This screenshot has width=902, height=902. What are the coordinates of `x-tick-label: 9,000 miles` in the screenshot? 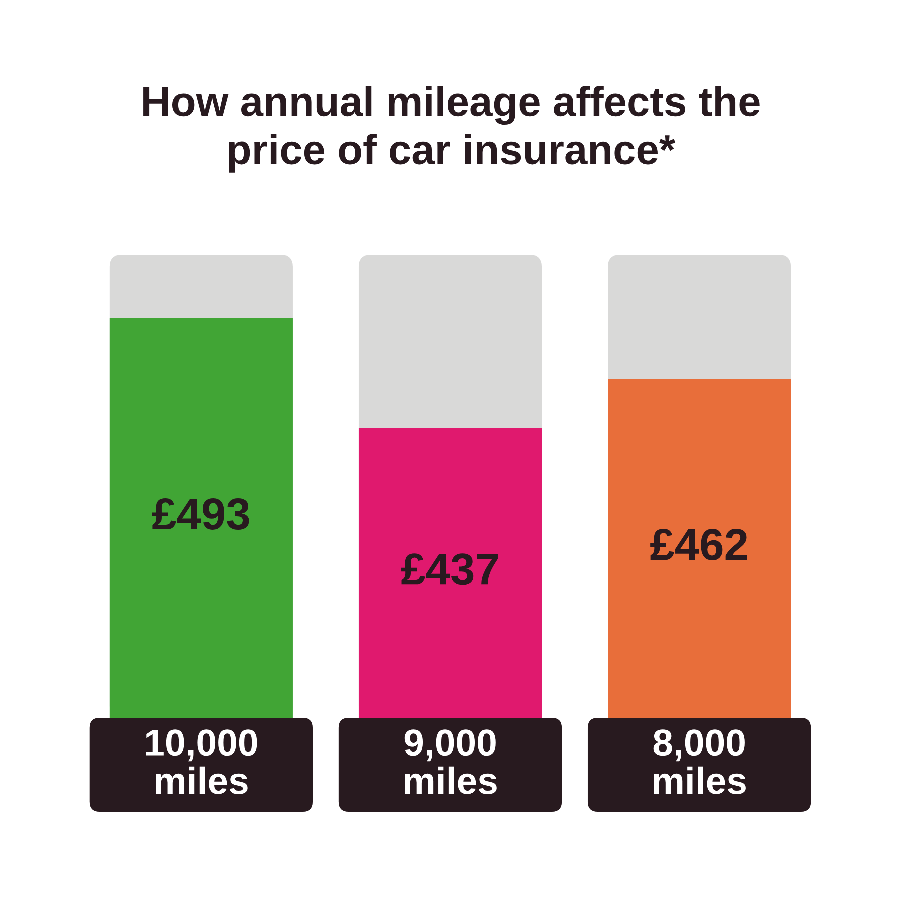 It's located at (450, 762).